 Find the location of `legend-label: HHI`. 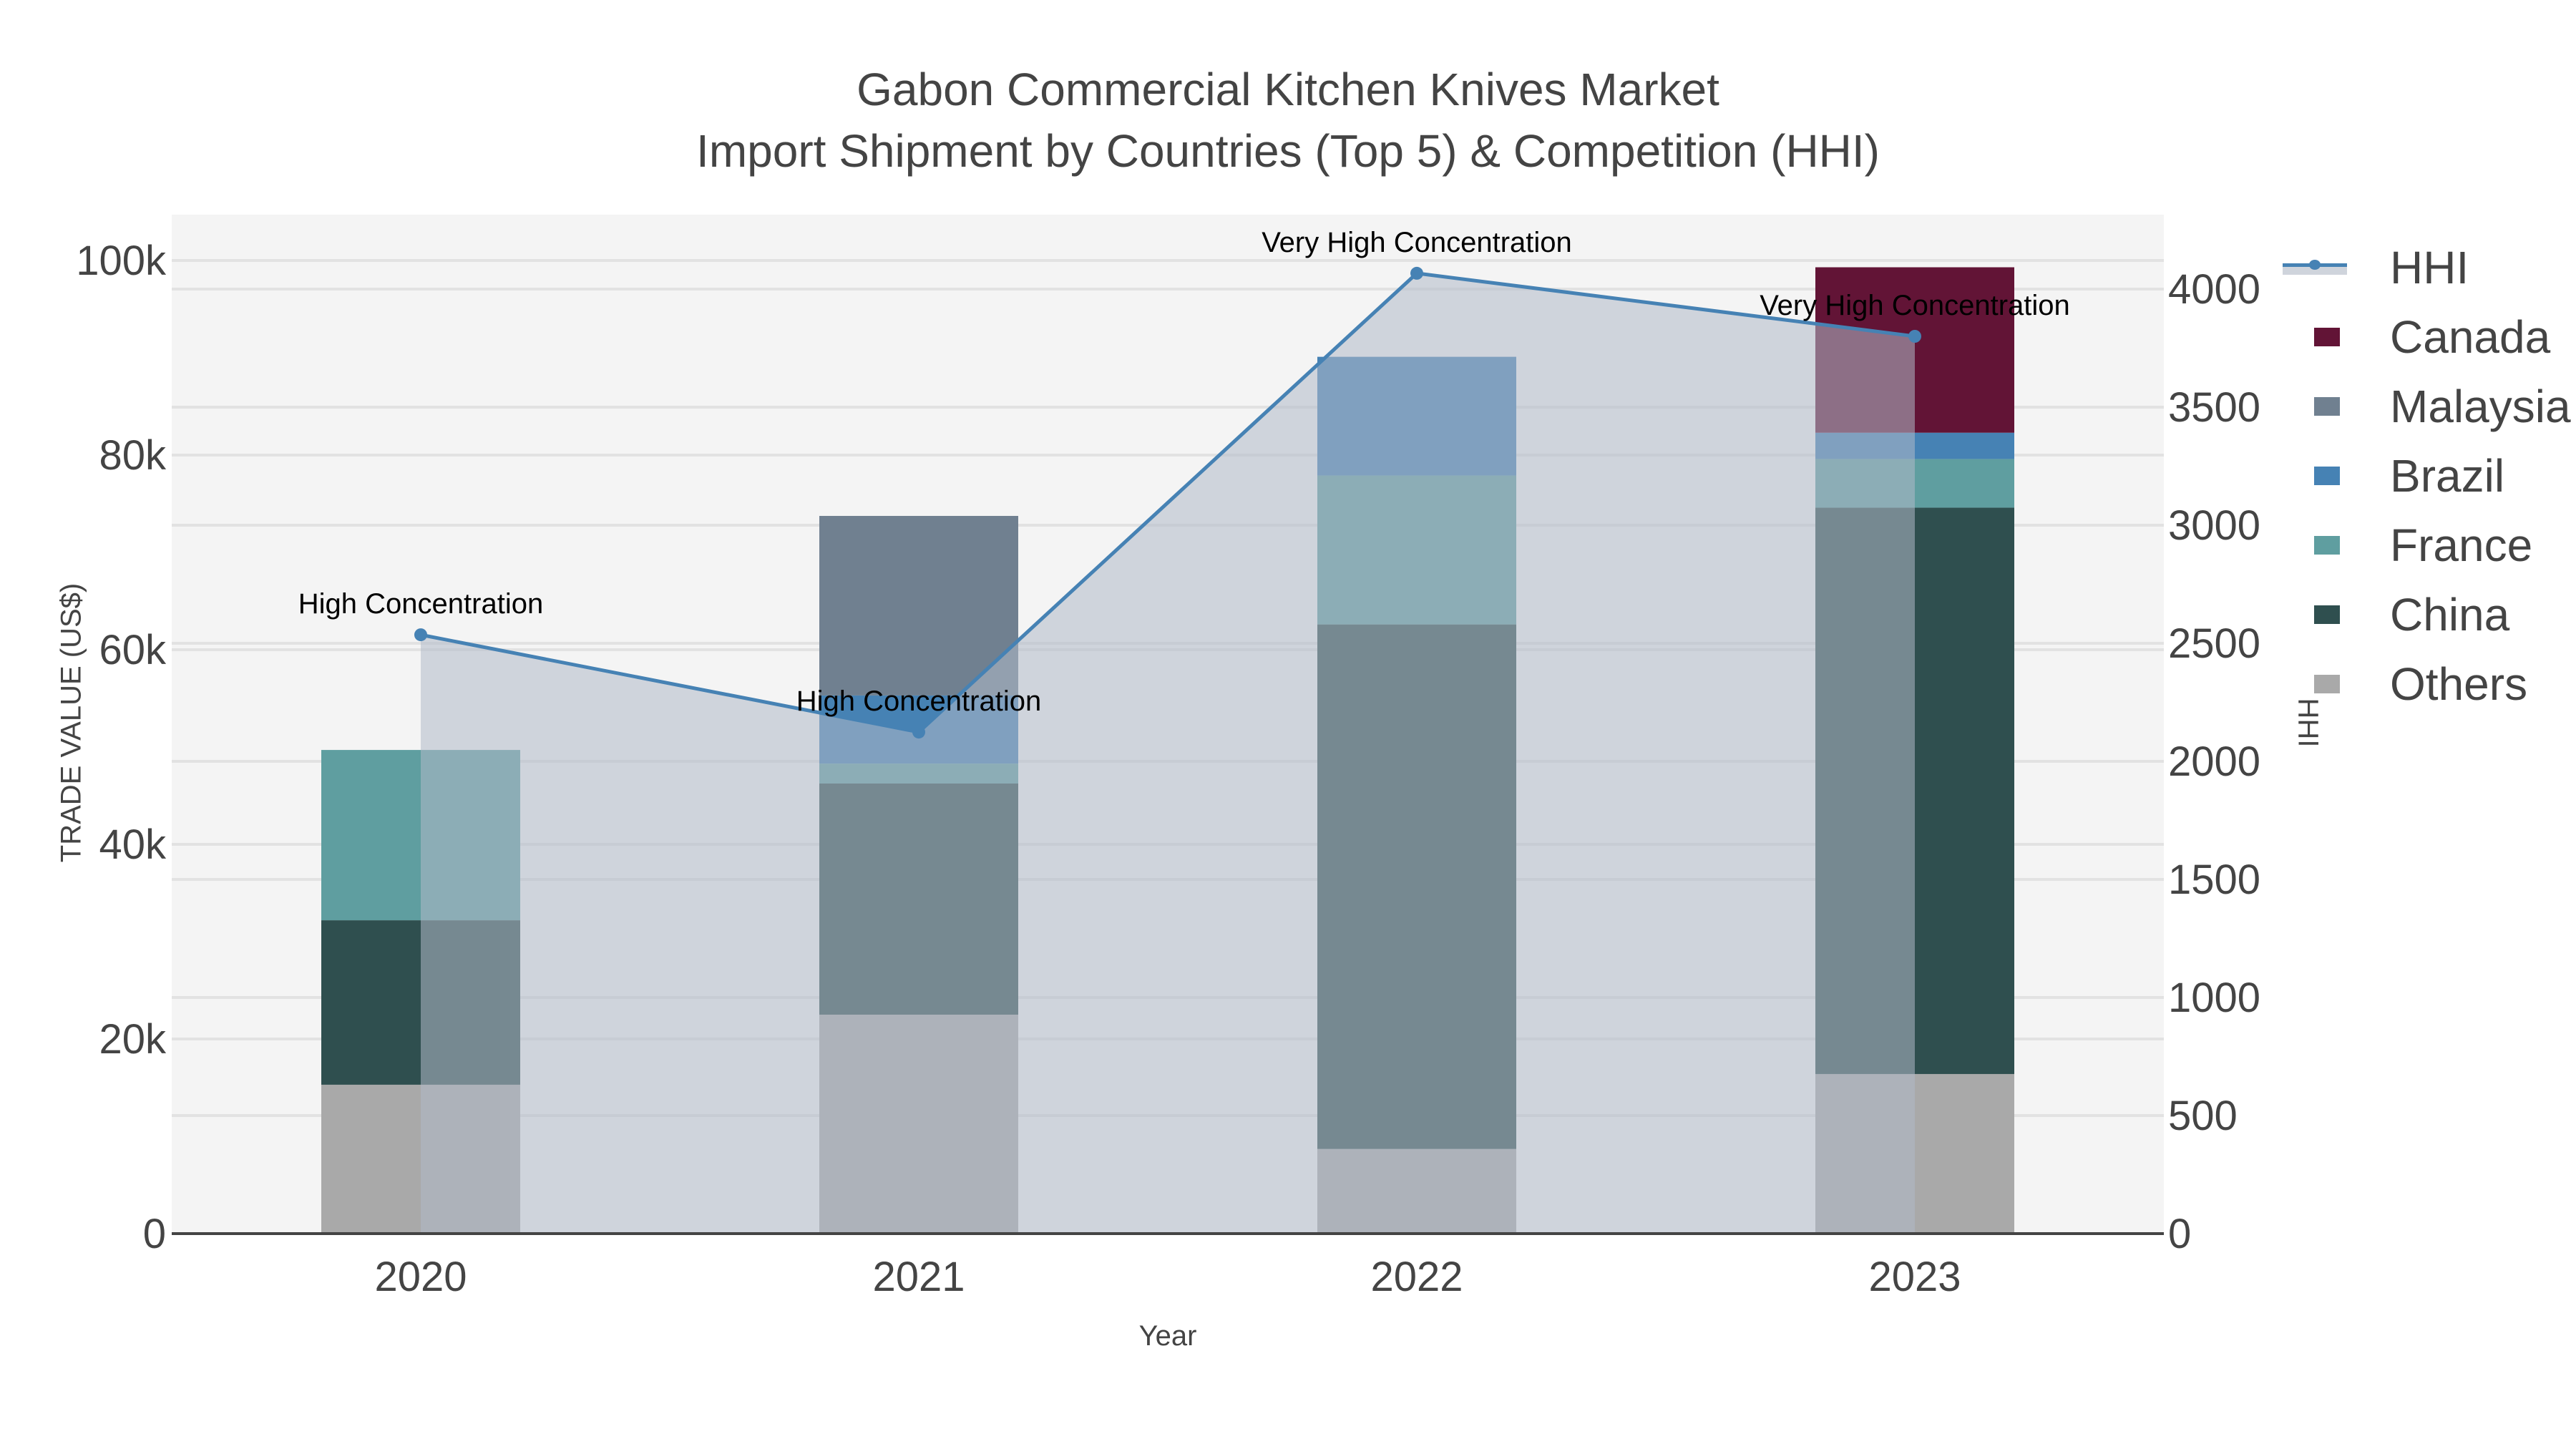

legend-label: HHI is located at coordinates (2429, 267).